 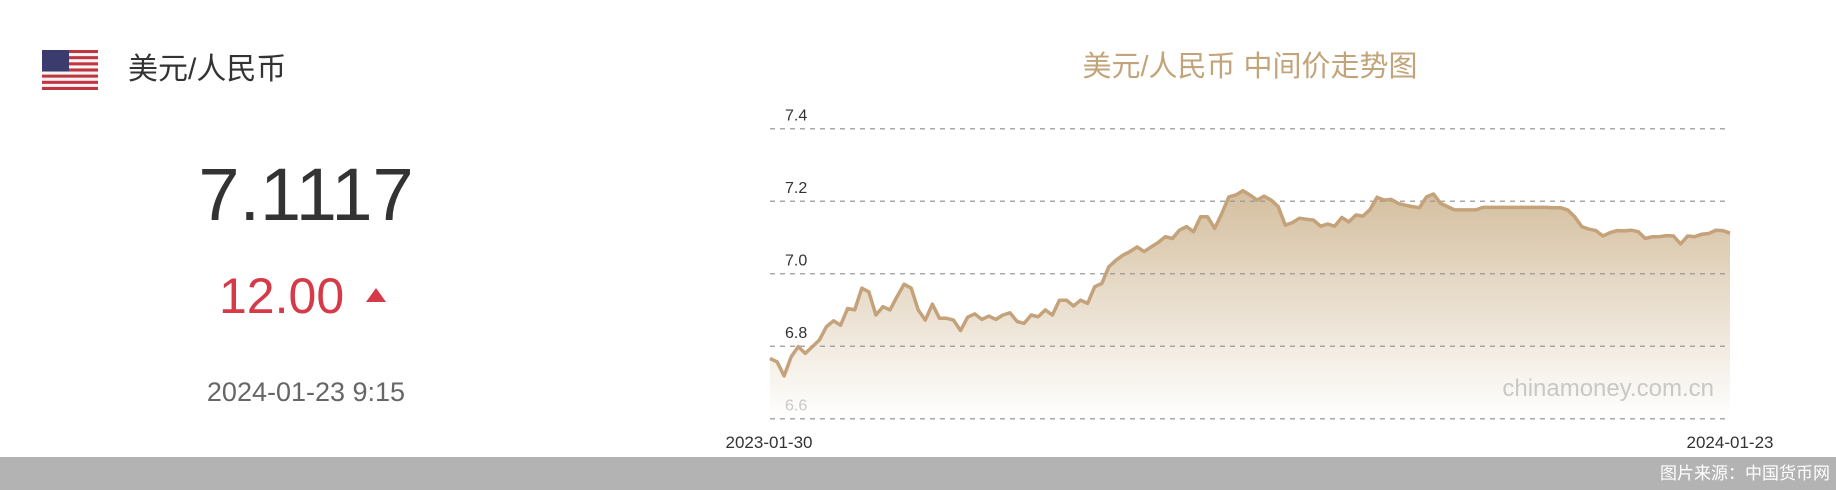 I want to click on image-source: 图片来源：中国货币网, so click(x=1745, y=473).